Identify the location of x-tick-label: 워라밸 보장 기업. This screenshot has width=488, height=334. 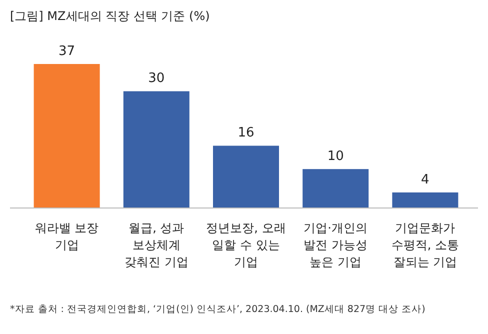
(66, 236).